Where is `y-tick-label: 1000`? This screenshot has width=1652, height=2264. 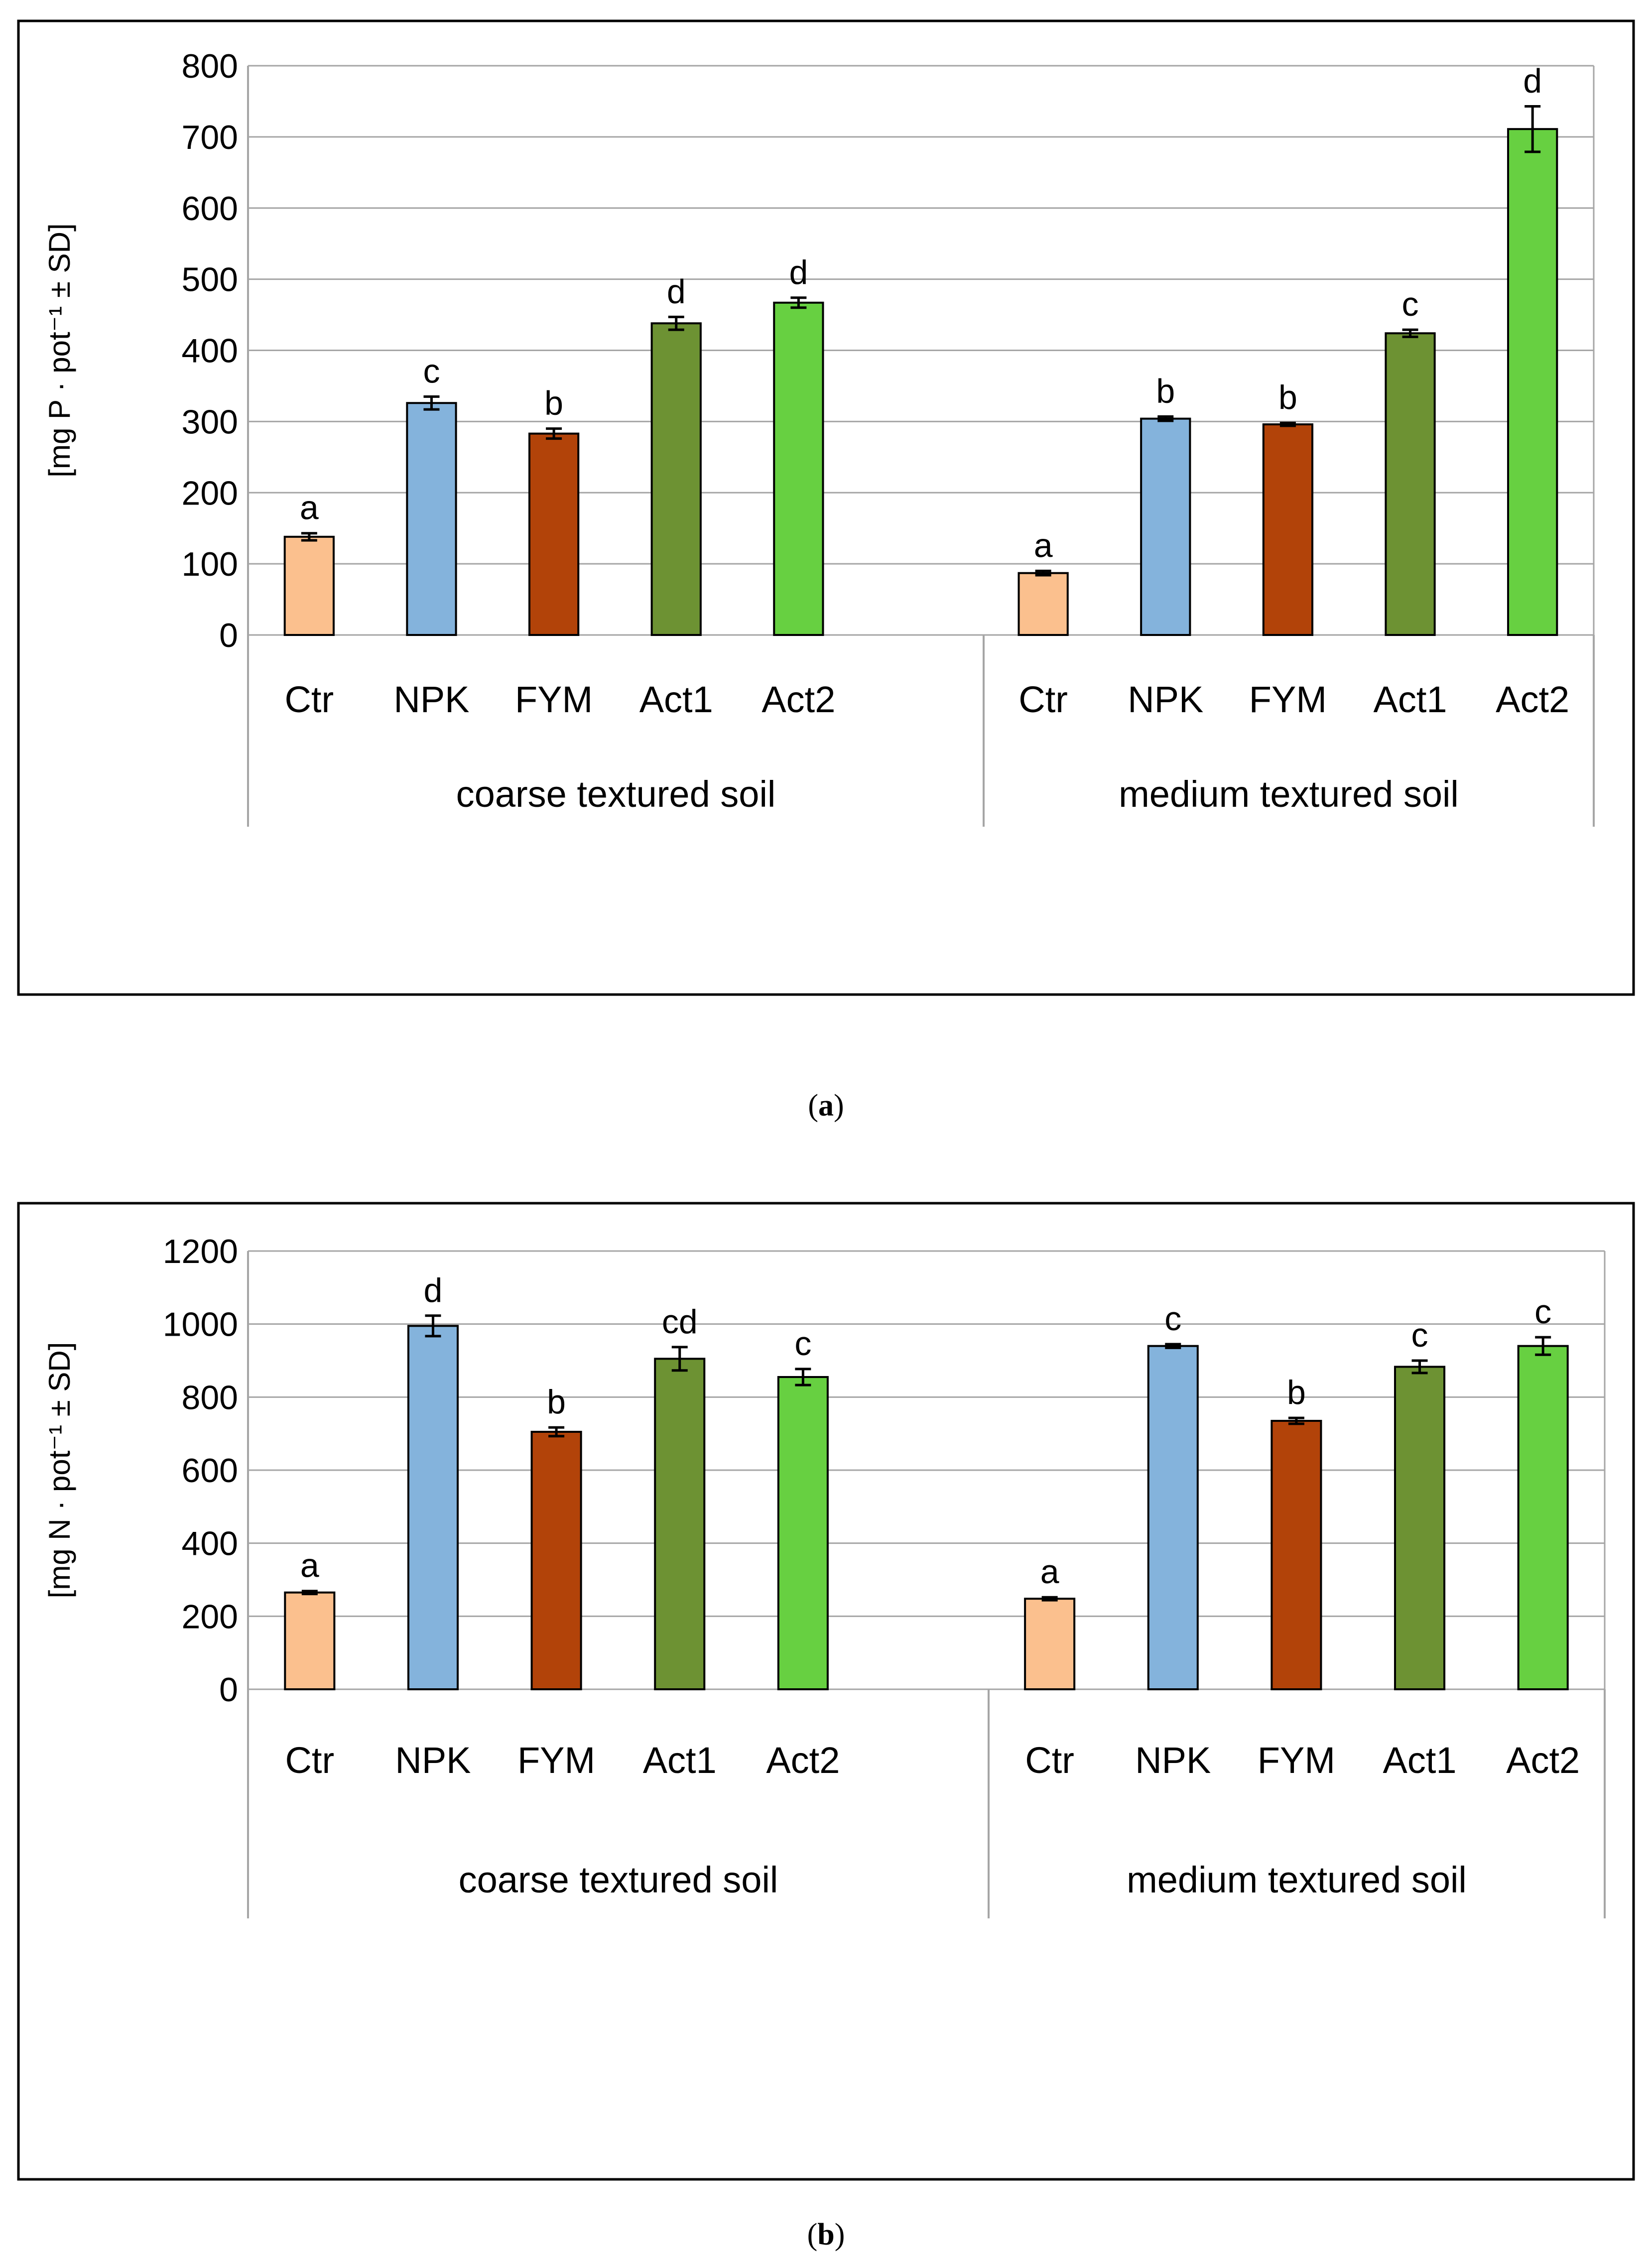 y-tick-label: 1000 is located at coordinates (200, 1325).